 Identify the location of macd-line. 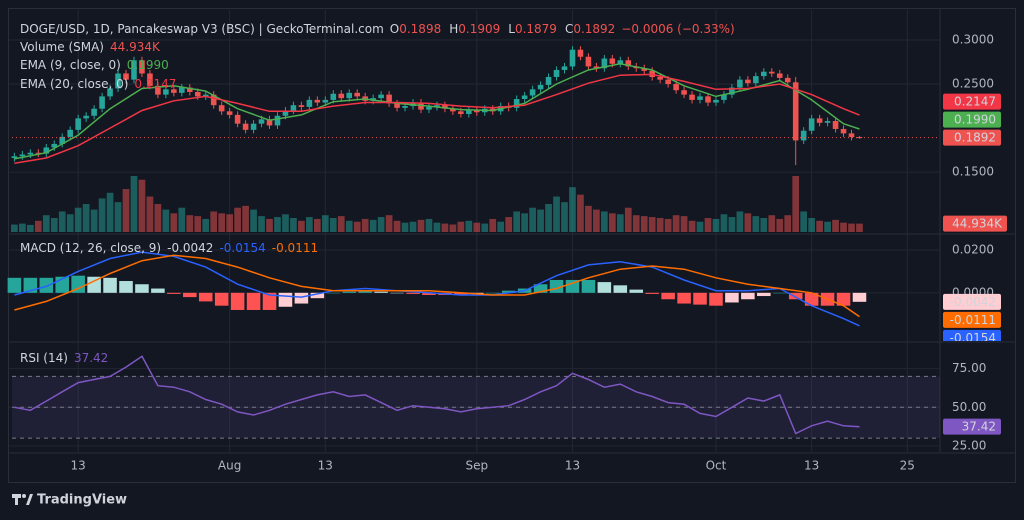
(437, 286).